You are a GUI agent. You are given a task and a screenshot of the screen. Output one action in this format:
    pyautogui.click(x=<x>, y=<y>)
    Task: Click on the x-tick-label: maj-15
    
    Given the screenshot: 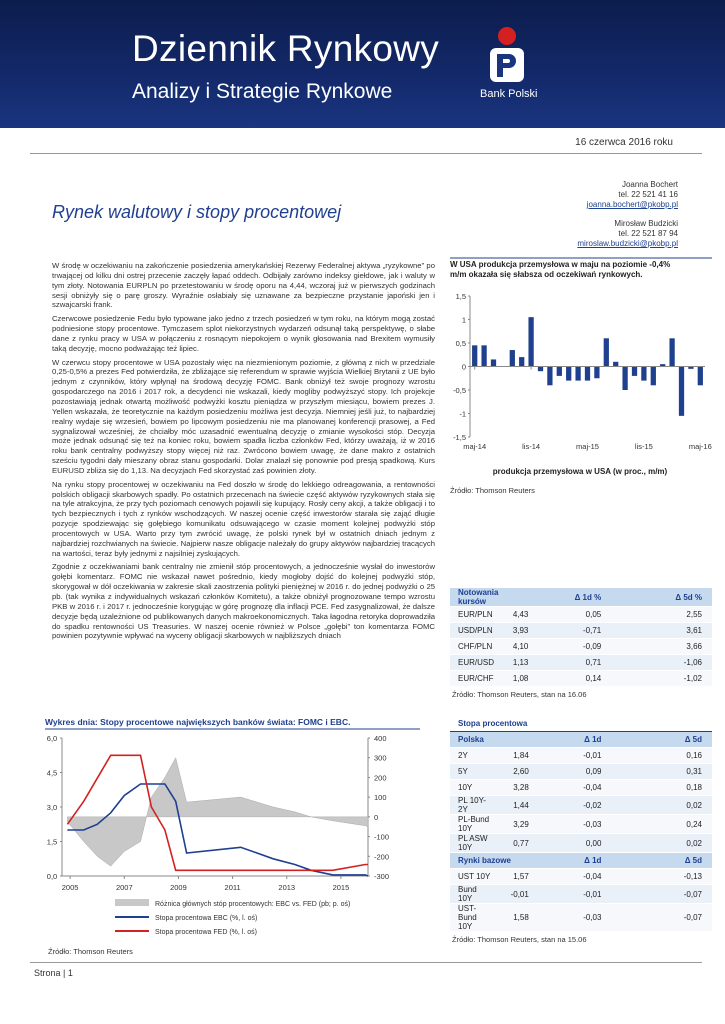 What is the action you would take?
    pyautogui.click(x=587, y=446)
    